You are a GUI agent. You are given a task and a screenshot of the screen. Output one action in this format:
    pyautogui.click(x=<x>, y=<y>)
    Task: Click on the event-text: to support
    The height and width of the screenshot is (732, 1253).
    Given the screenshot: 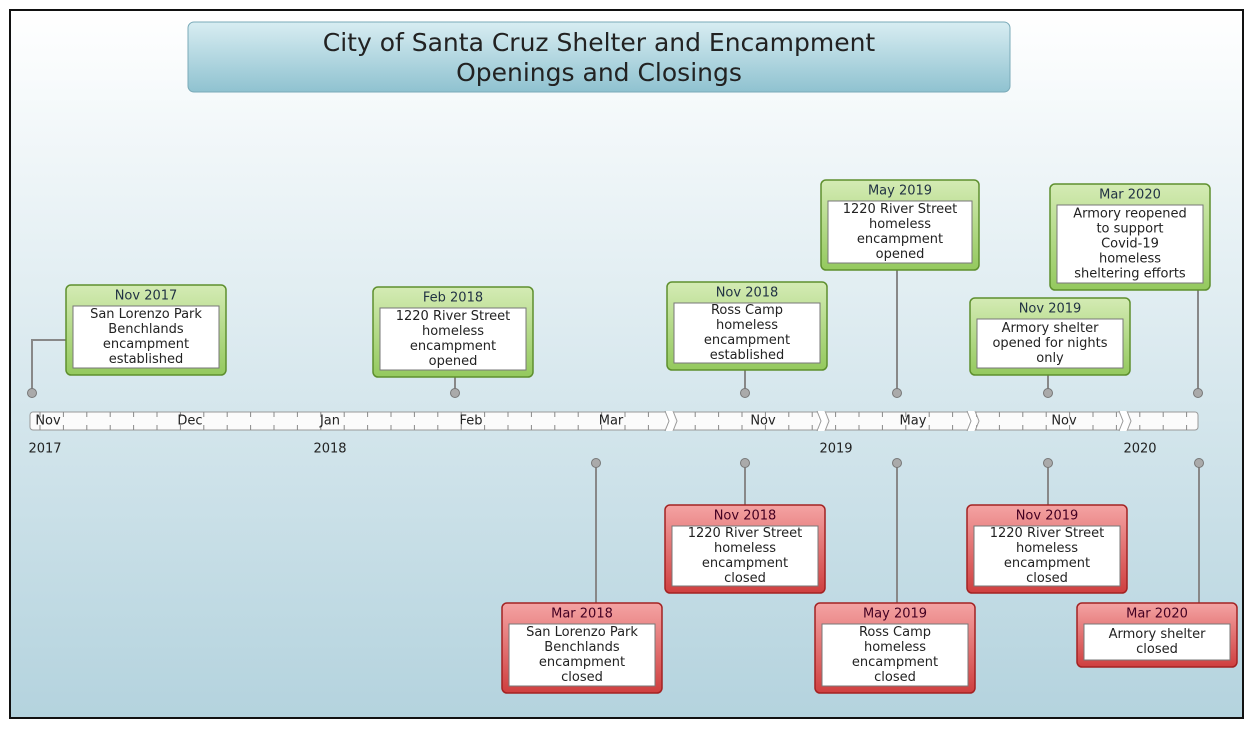 What is the action you would take?
    pyautogui.click(x=1129, y=229)
    